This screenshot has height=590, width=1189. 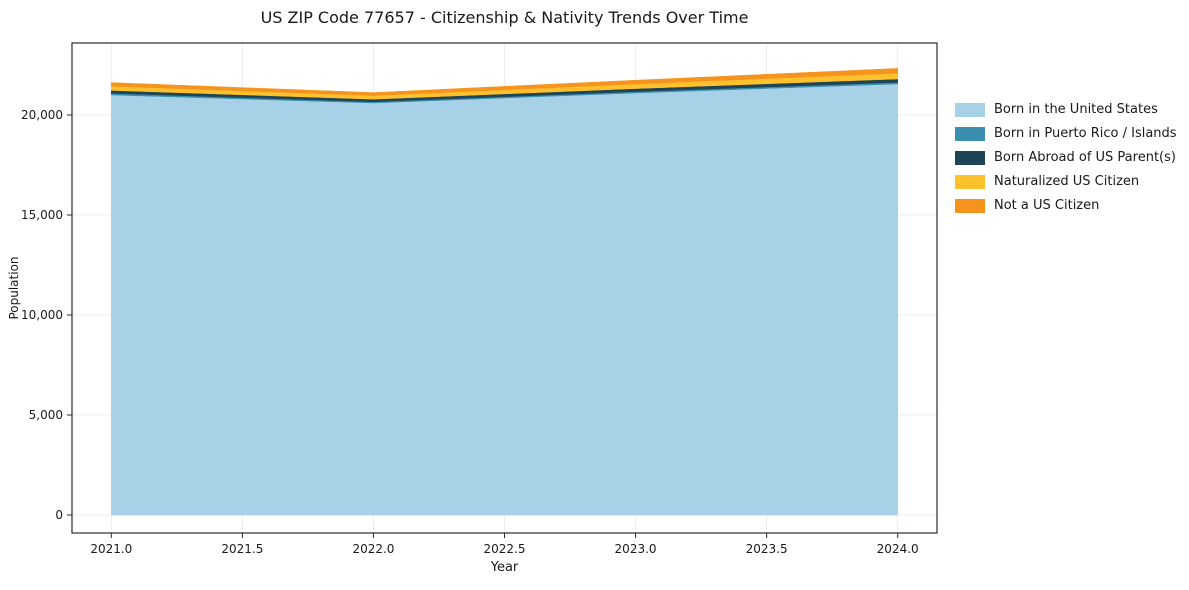 What do you see at coordinates (42, 315) in the screenshot?
I see `y-tick-label: 10,000` at bounding box center [42, 315].